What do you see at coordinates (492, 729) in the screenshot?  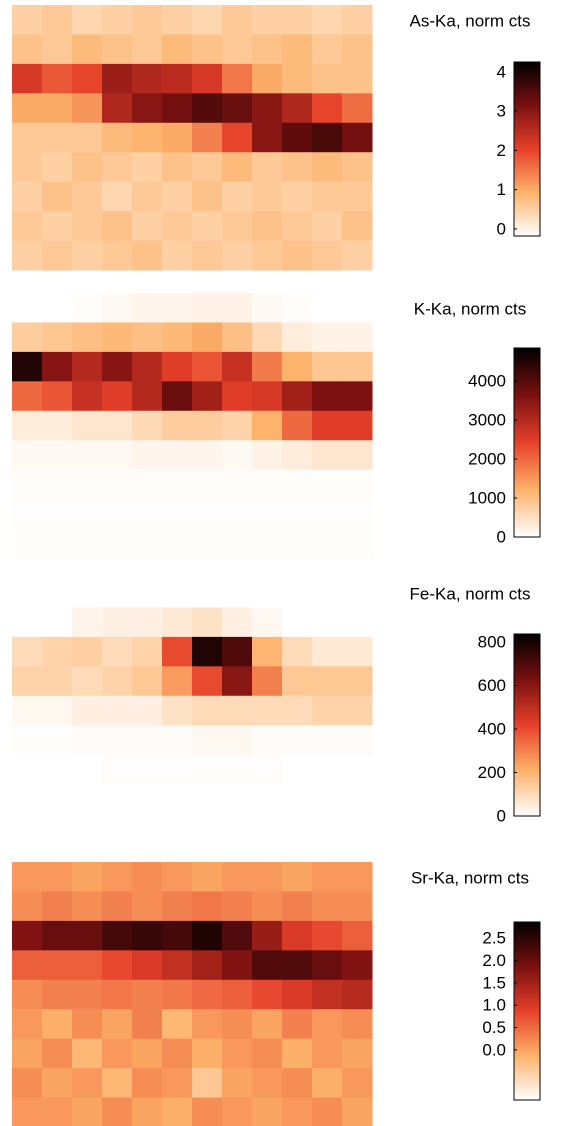 I see `colorbar-tick-label: 400` at bounding box center [492, 729].